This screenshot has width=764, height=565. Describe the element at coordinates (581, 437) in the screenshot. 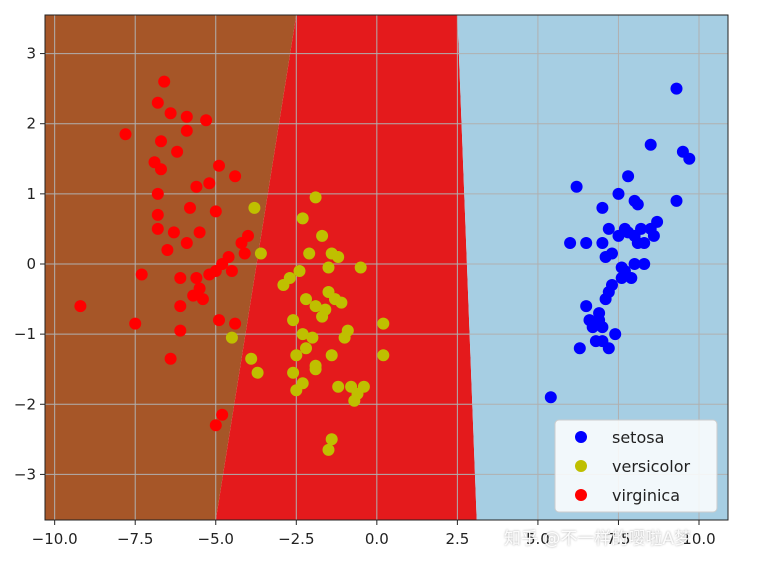

I see `legend-marker-setosa` at that location.